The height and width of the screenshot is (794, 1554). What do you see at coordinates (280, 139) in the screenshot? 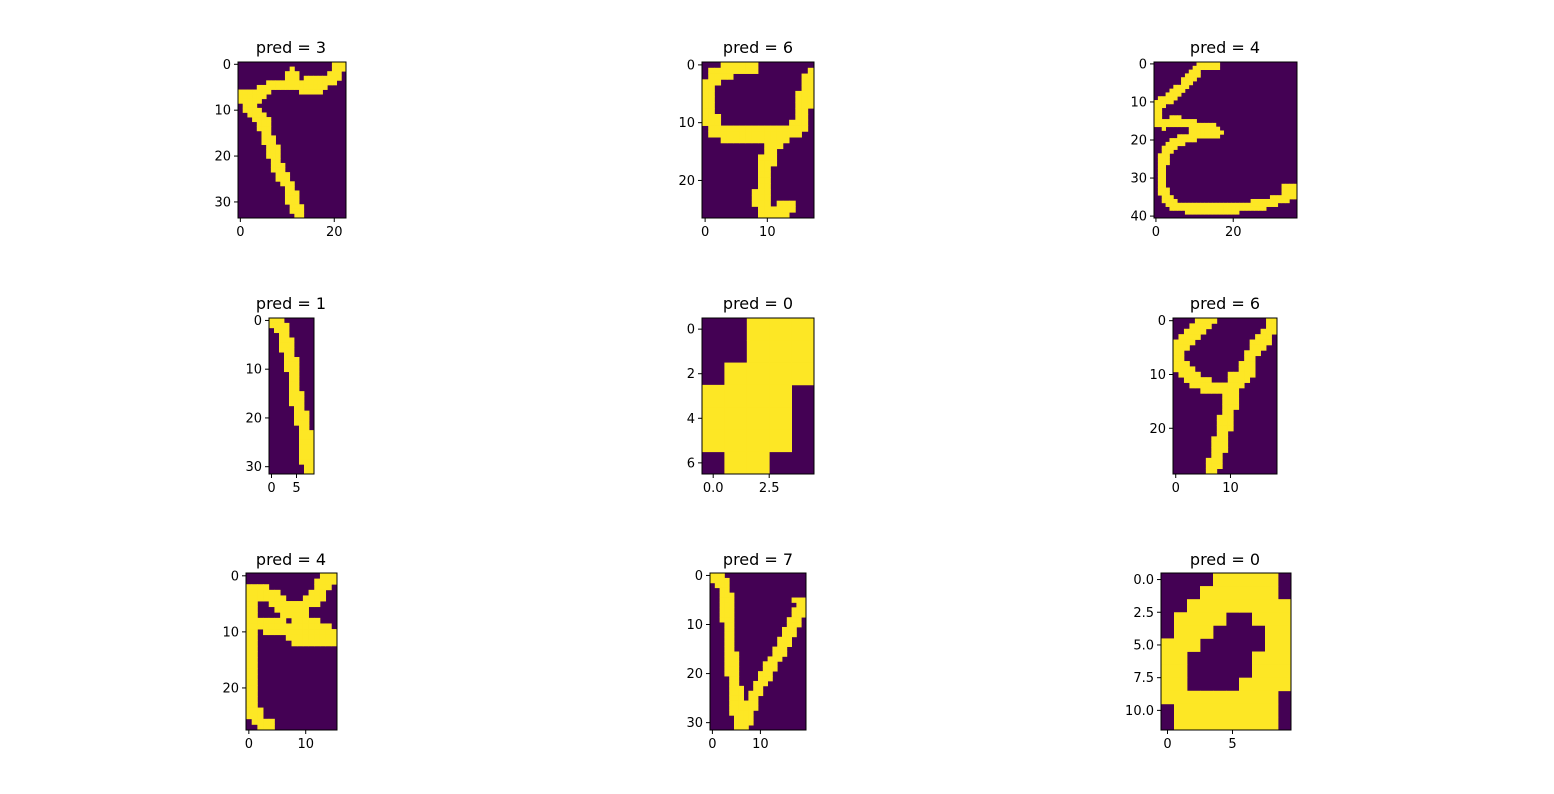
I see `subplot-1: pred = 3 0 20 0 10 20 30` at bounding box center [280, 139].